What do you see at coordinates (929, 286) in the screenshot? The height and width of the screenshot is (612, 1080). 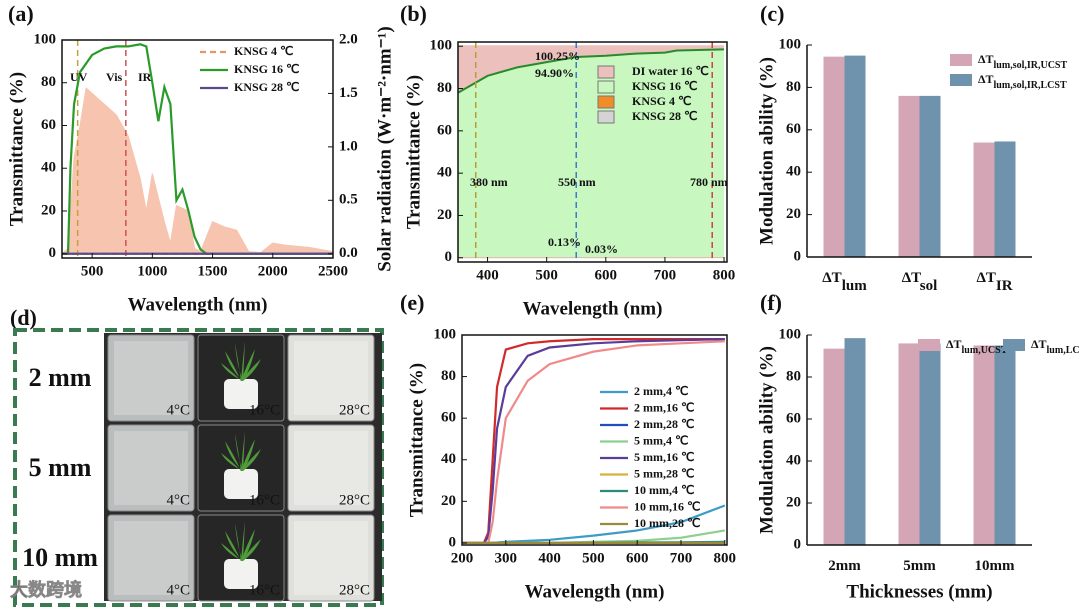 I see `subscript: sol` at bounding box center [929, 286].